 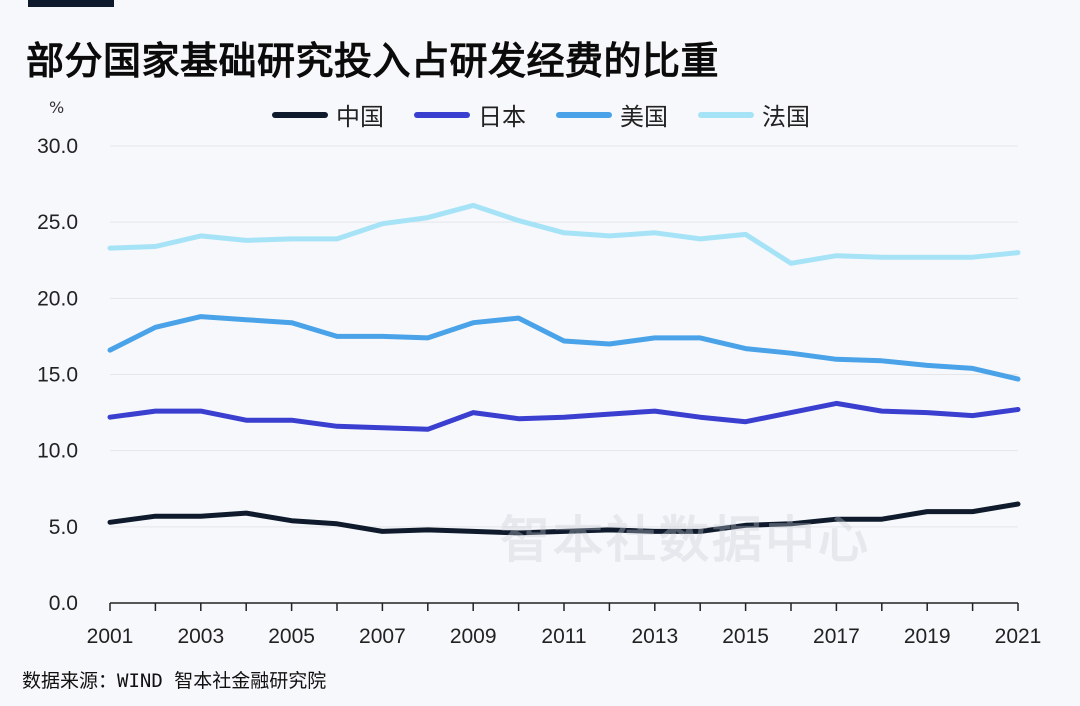 I want to click on legend-item-china: 中国, so click(x=328, y=114).